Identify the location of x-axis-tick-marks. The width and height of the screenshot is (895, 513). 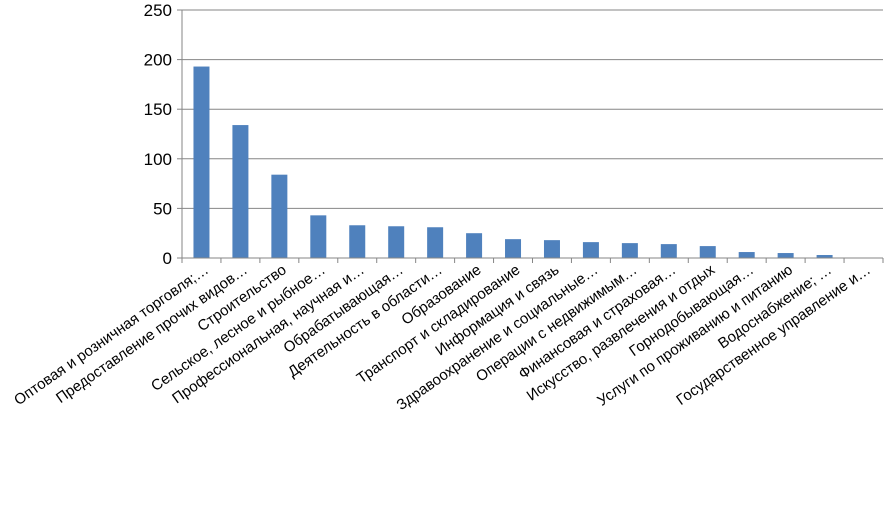
(532, 260).